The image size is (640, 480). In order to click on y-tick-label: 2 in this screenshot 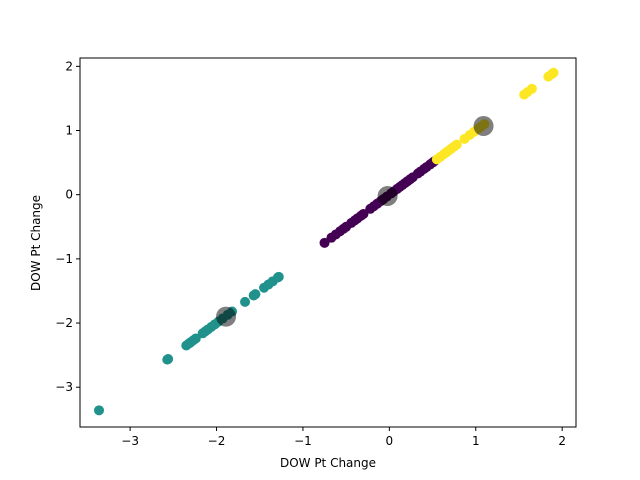, I will do `click(69, 66)`.